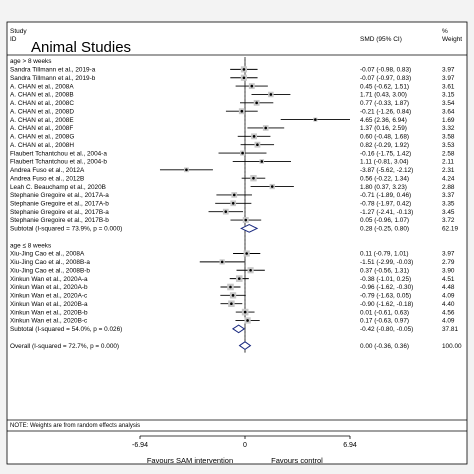  I want to click on weight-text: 4.40, so click(448, 304).